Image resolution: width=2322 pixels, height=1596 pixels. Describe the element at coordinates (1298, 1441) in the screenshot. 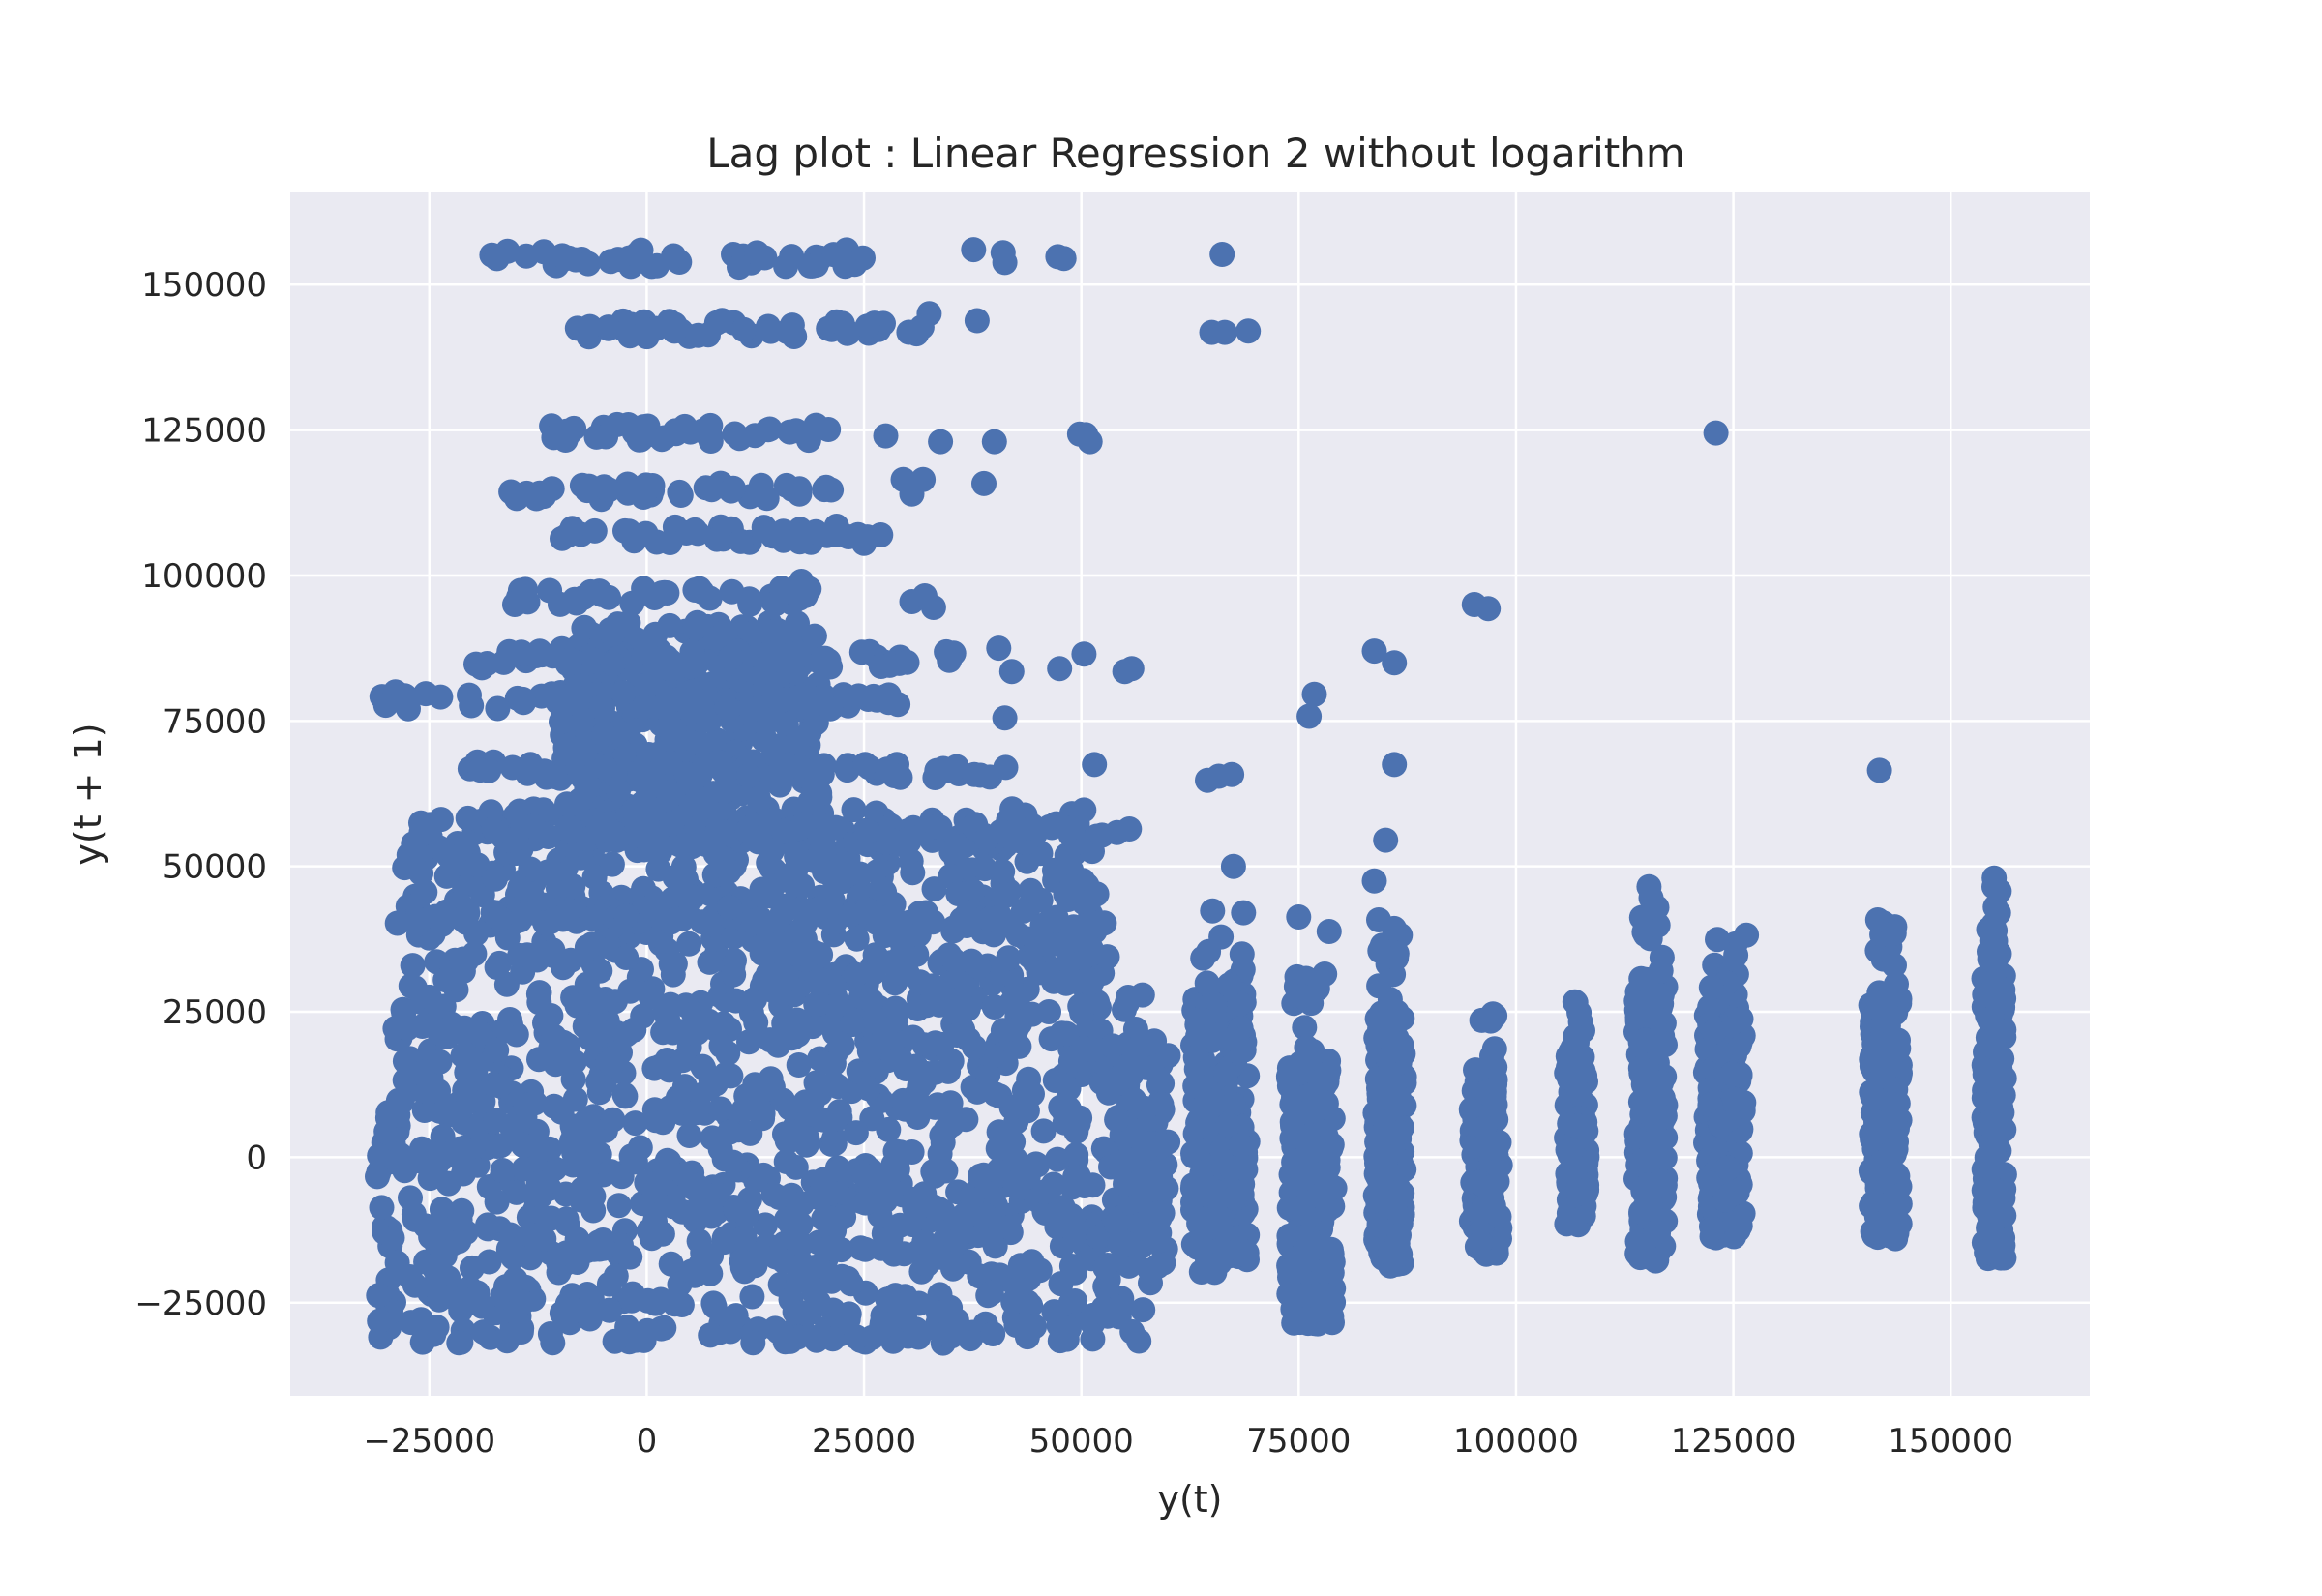

I see `x-tick-label: 75000` at that location.